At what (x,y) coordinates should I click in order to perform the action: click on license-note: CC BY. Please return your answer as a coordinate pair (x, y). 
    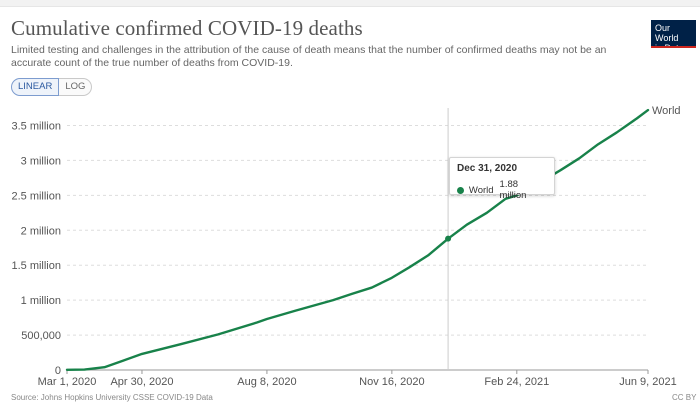
    Looking at the image, I should click on (684, 397).